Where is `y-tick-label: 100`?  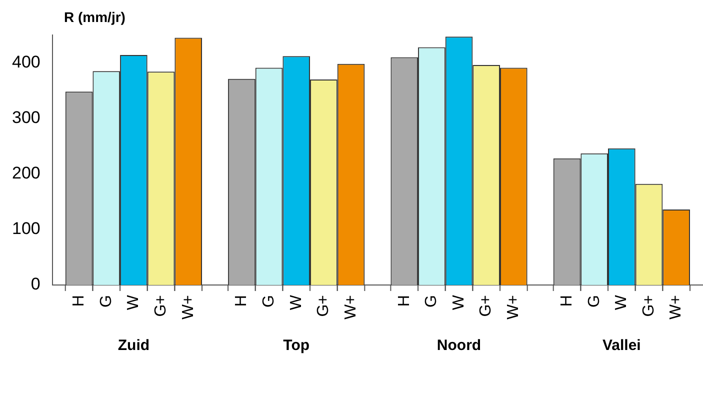 y-tick-label: 100 is located at coordinates (26, 228).